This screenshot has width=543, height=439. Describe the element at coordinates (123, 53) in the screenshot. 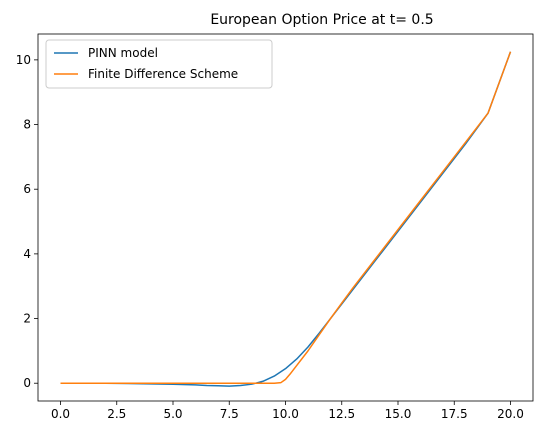

I see `legend-label-0: PINN model` at that location.